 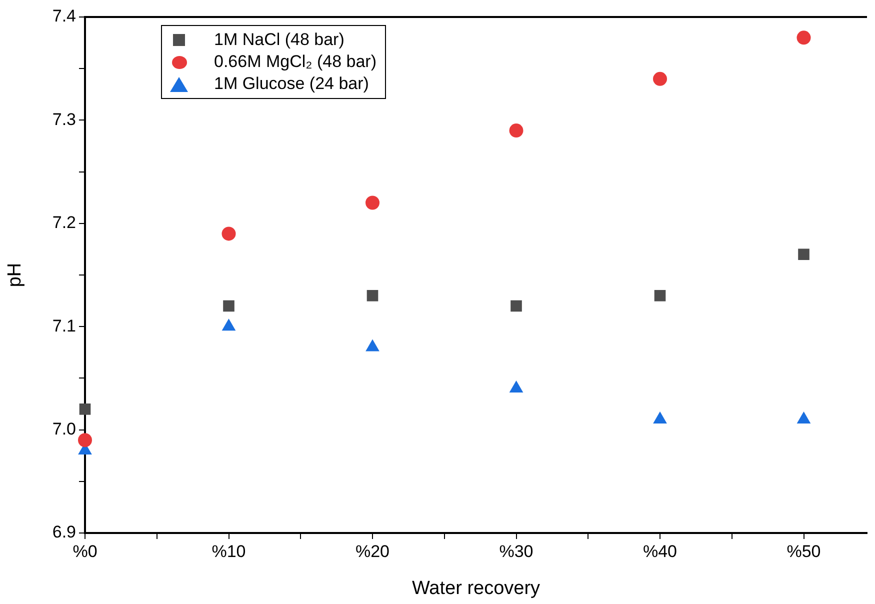 I want to click on y-tick-label: 6.9, so click(x=64, y=532).